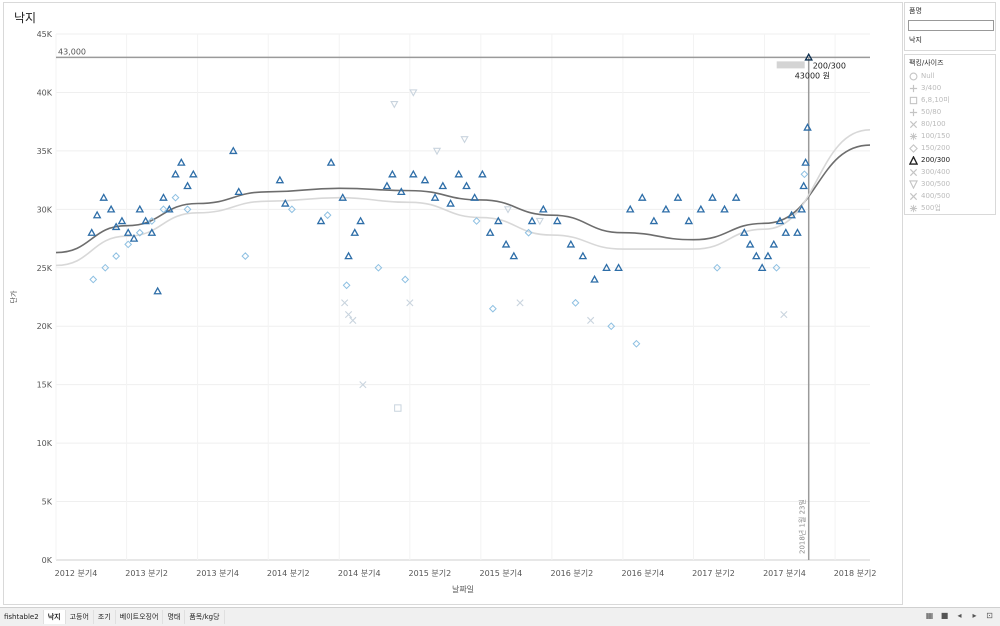 The height and width of the screenshot is (626, 1000). What do you see at coordinates (25, 18) in the screenshot?
I see `sheet-title: 낙지` at bounding box center [25, 18].